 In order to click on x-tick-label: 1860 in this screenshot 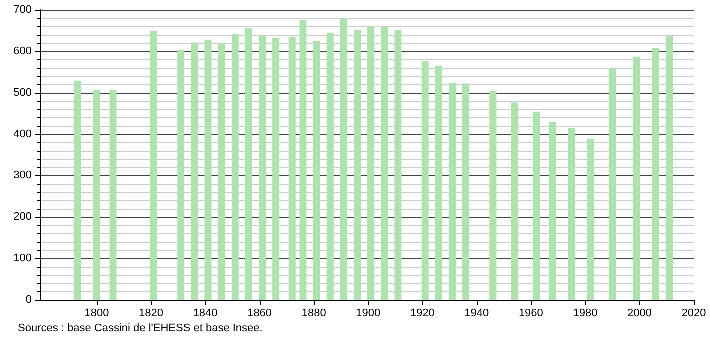, I will do `click(260, 314)`.